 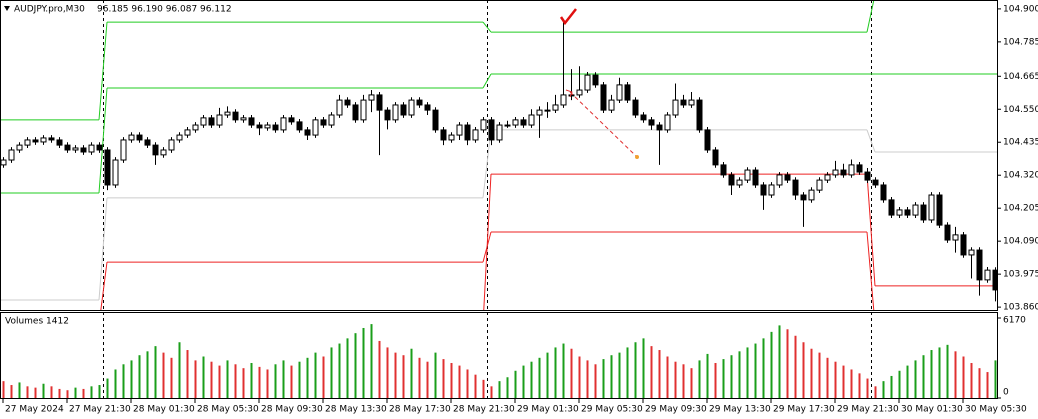 I want to click on x-tick-label: 30 May 05:30, so click(x=996, y=410).